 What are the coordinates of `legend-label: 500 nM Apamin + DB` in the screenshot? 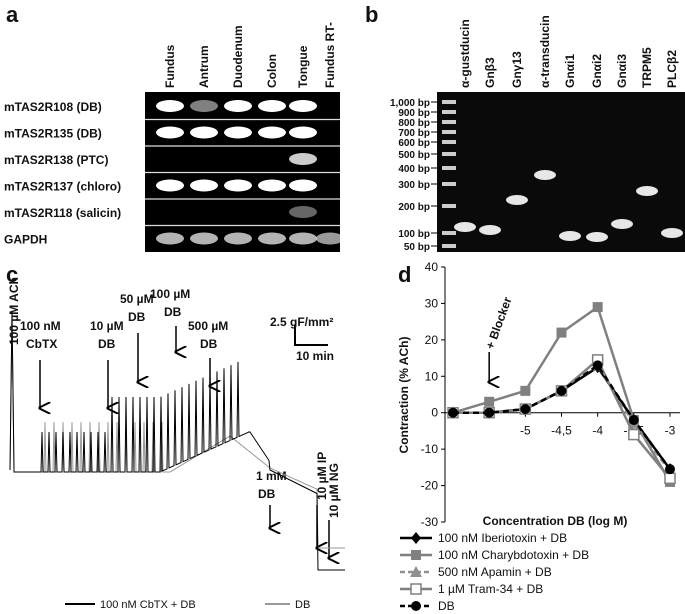 It's located at (495, 572).